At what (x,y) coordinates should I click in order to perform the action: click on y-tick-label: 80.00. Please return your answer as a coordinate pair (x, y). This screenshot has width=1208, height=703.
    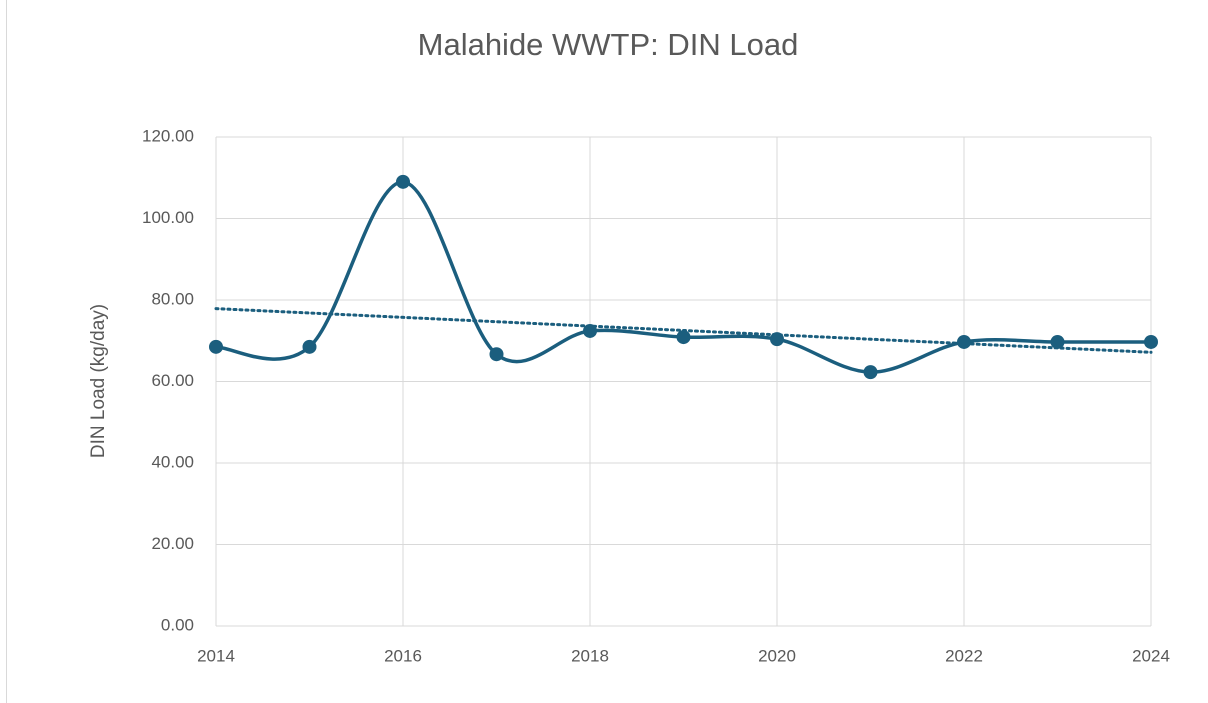
    Looking at the image, I should click on (172, 298).